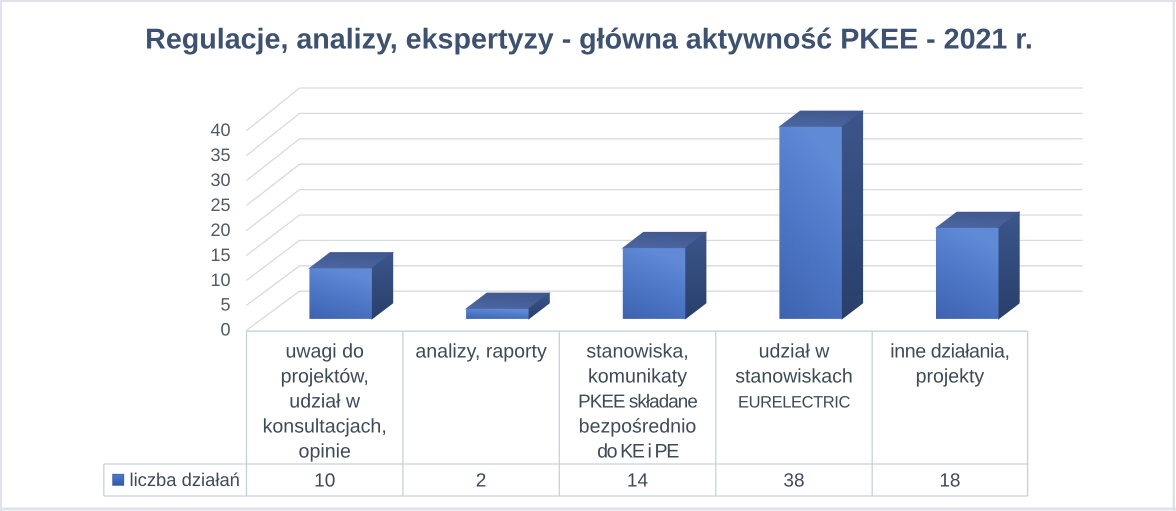 The width and height of the screenshot is (1176, 511). I want to click on svg-text: liczba działań, so click(185, 479).